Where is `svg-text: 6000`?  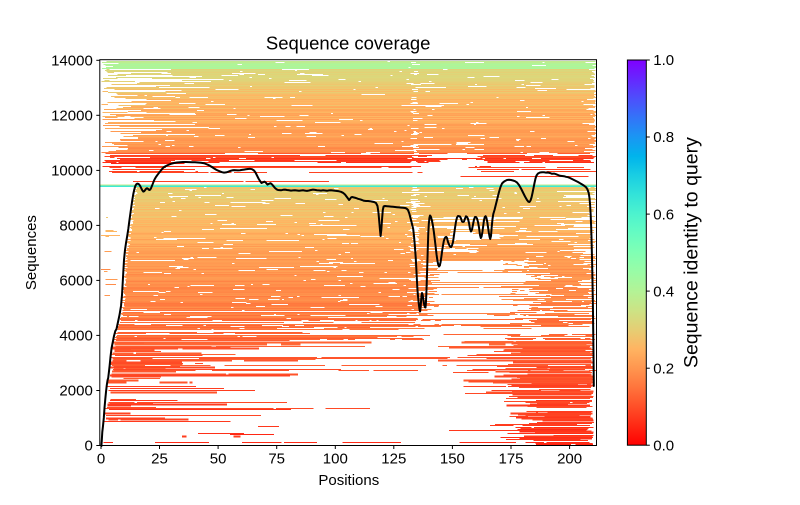 svg-text: 6000 is located at coordinates (75, 281).